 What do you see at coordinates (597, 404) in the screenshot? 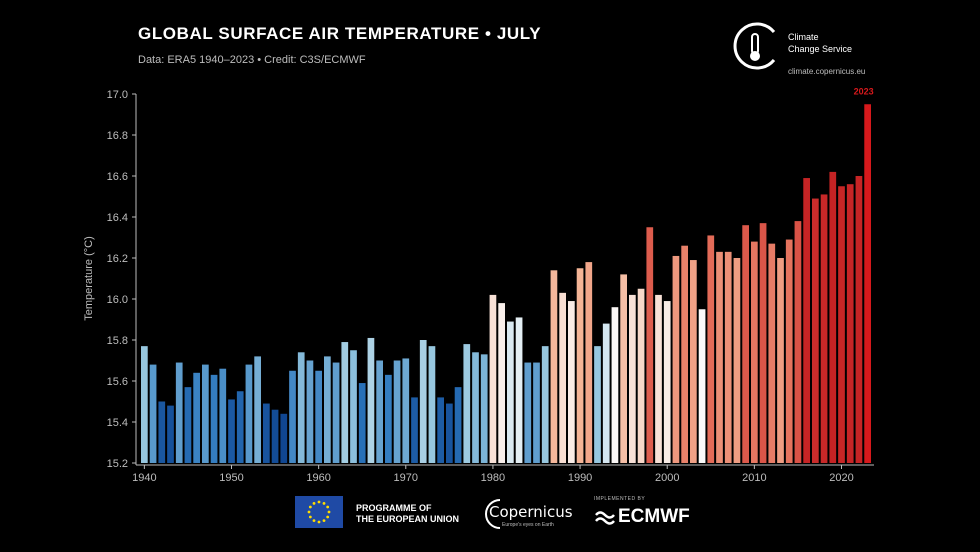
I see `bar-1992` at bounding box center [597, 404].